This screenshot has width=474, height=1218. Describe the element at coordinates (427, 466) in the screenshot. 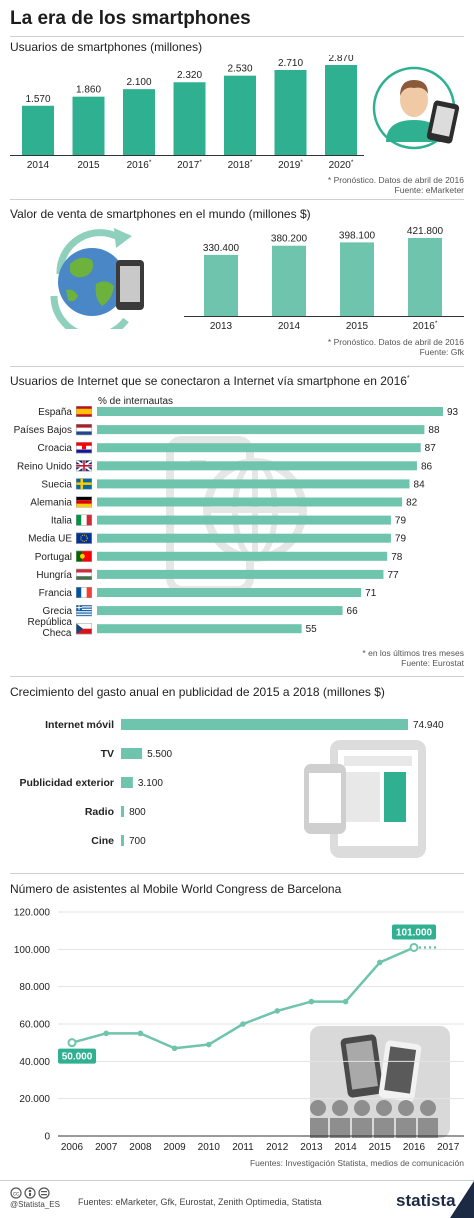

I see `value-label: 86` at that location.